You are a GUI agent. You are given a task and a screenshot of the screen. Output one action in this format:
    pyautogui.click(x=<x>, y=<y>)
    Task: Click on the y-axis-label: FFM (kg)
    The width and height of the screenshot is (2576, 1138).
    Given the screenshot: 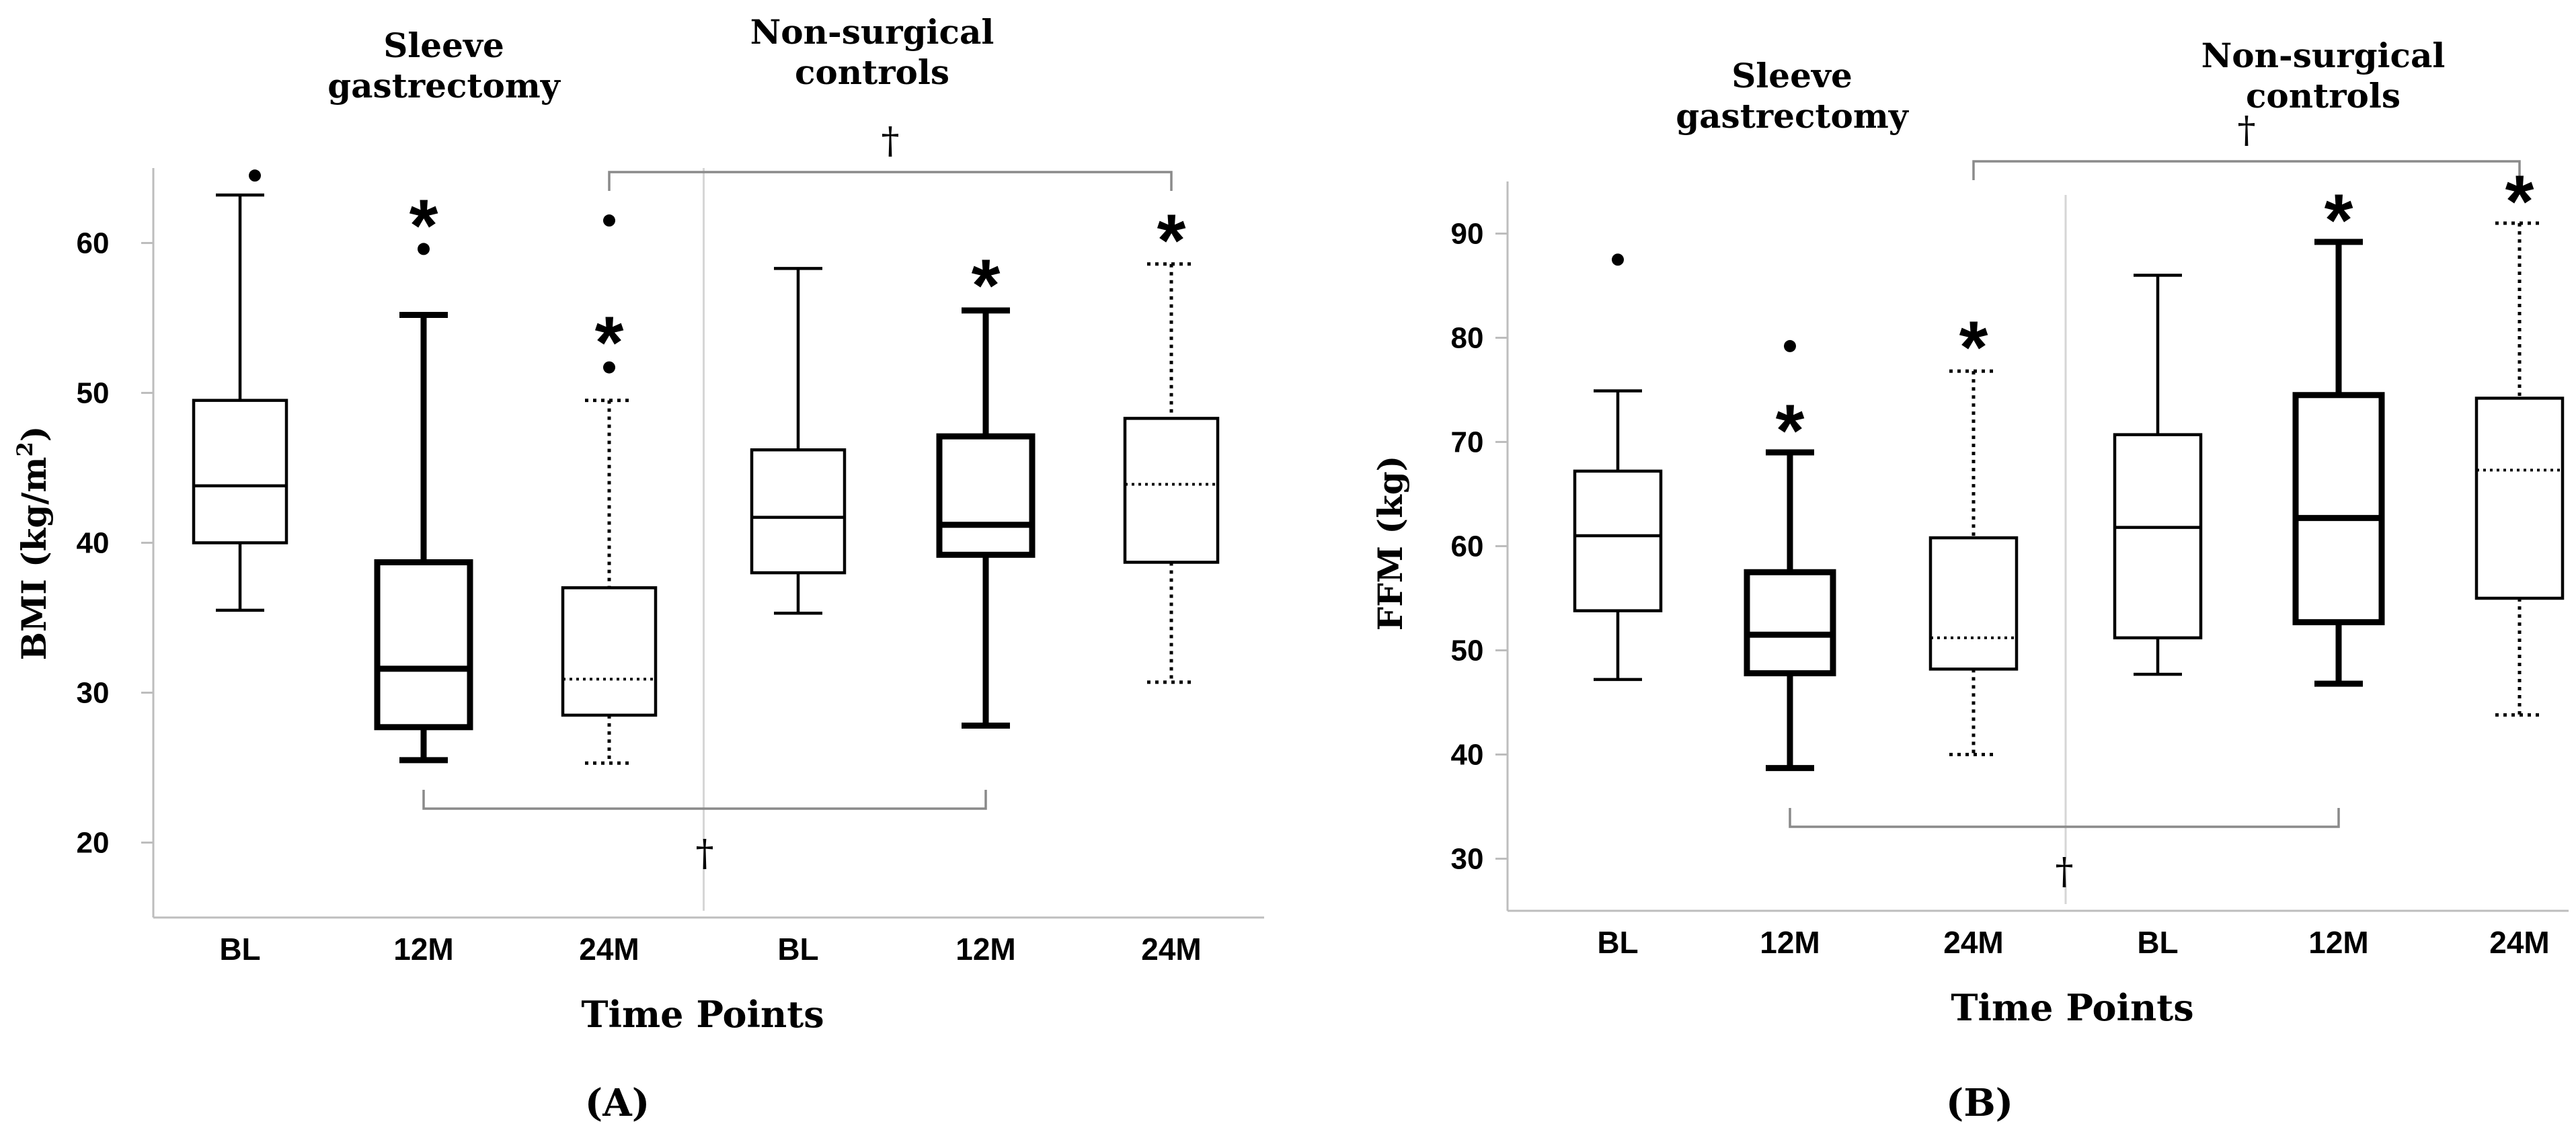 What is the action you would take?
    pyautogui.click(x=1390, y=543)
    